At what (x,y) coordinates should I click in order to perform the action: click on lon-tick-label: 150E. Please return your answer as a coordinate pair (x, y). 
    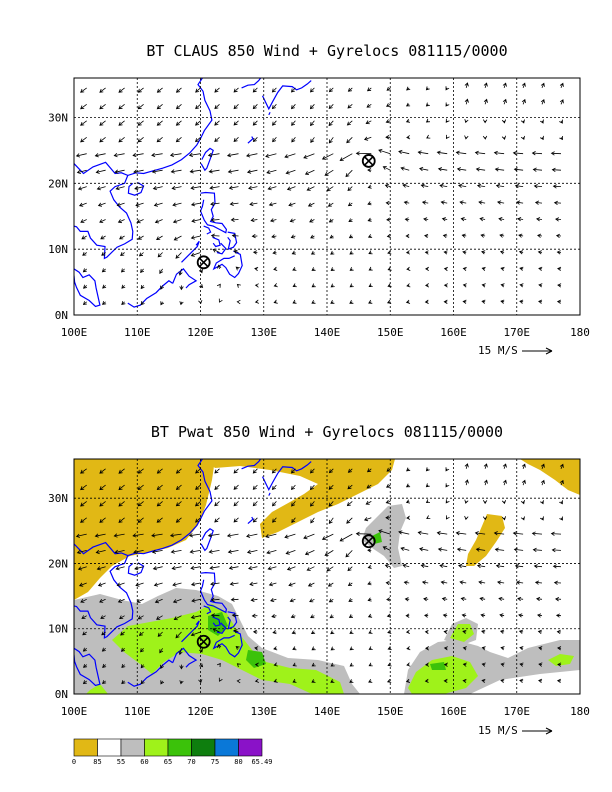
    Looking at the image, I should click on (390, 711).